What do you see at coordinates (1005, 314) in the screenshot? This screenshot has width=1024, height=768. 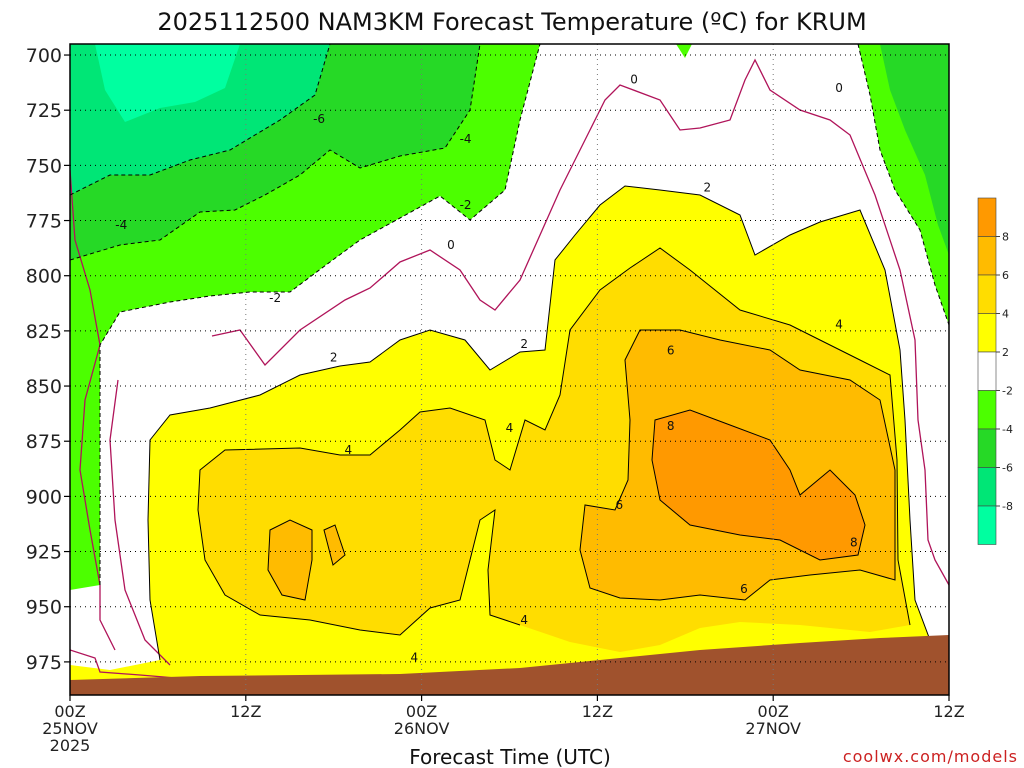 I see `colorbar-tick-label: 4` at bounding box center [1005, 314].